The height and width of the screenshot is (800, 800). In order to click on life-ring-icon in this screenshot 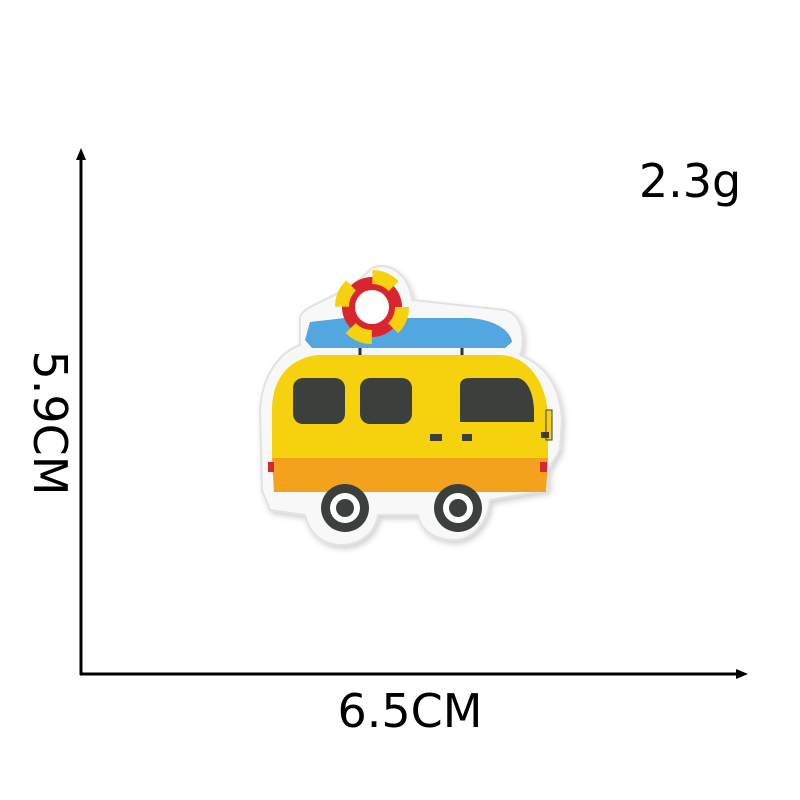, I will do `click(372, 307)`.